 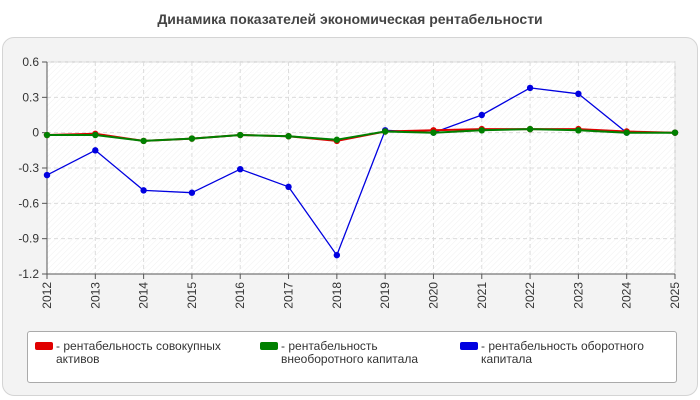 What do you see at coordinates (30, 62) in the screenshot?
I see `y-tick-label: 0.6` at bounding box center [30, 62].